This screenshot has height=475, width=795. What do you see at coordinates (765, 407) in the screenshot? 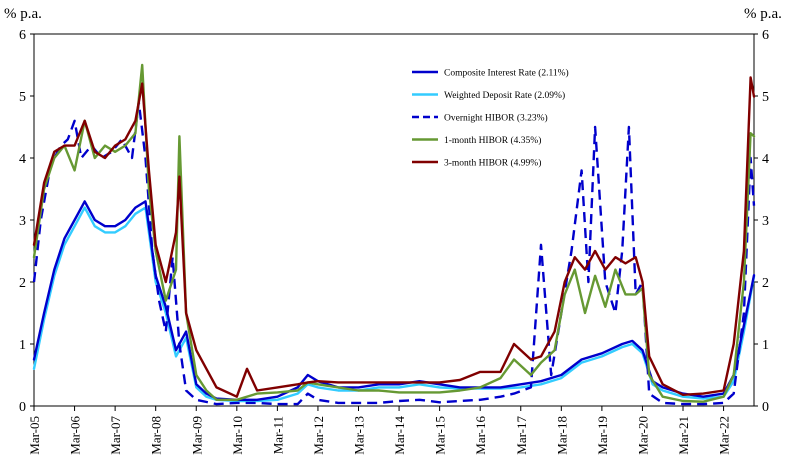
I see `right-y-tick-label: 0` at bounding box center [765, 407].